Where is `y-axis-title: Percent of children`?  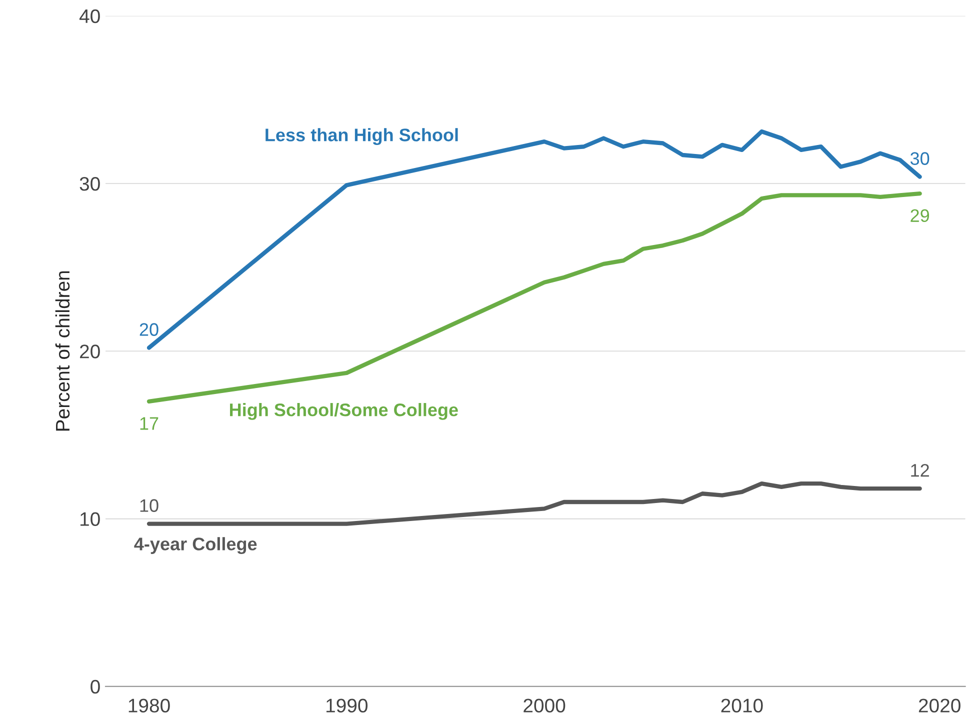 y-axis-title: Percent of children is located at coordinates (62, 351).